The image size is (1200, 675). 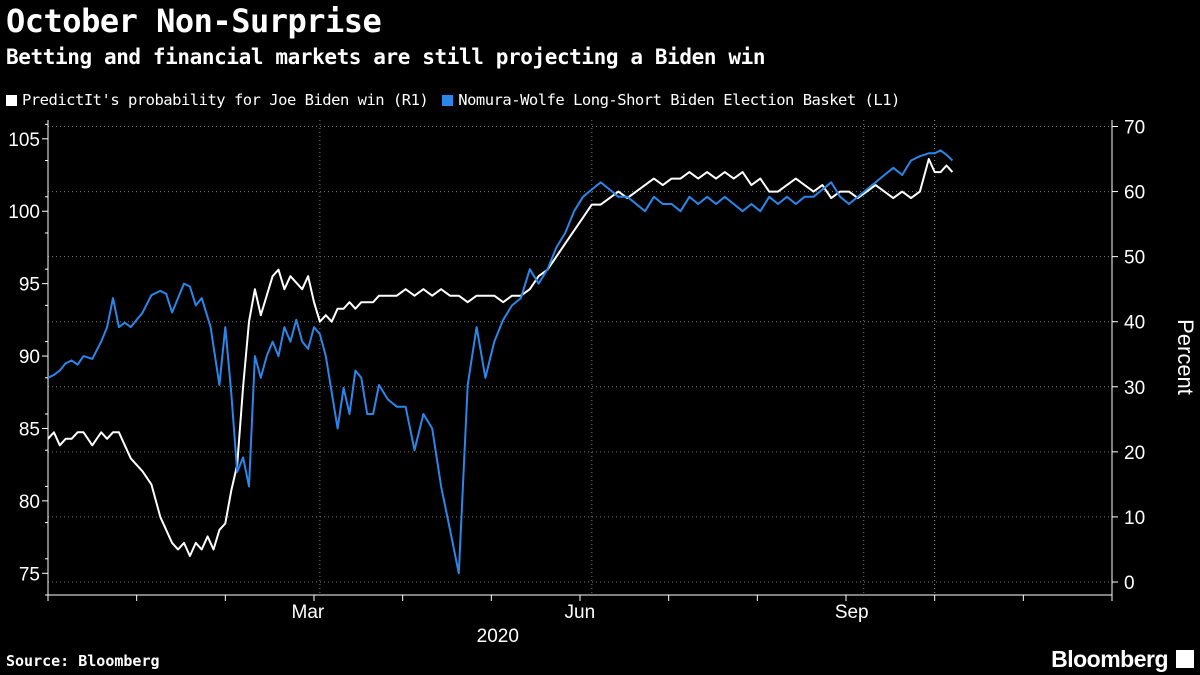 I want to click on x-axis-tick-label: Sep, so click(x=852, y=612).